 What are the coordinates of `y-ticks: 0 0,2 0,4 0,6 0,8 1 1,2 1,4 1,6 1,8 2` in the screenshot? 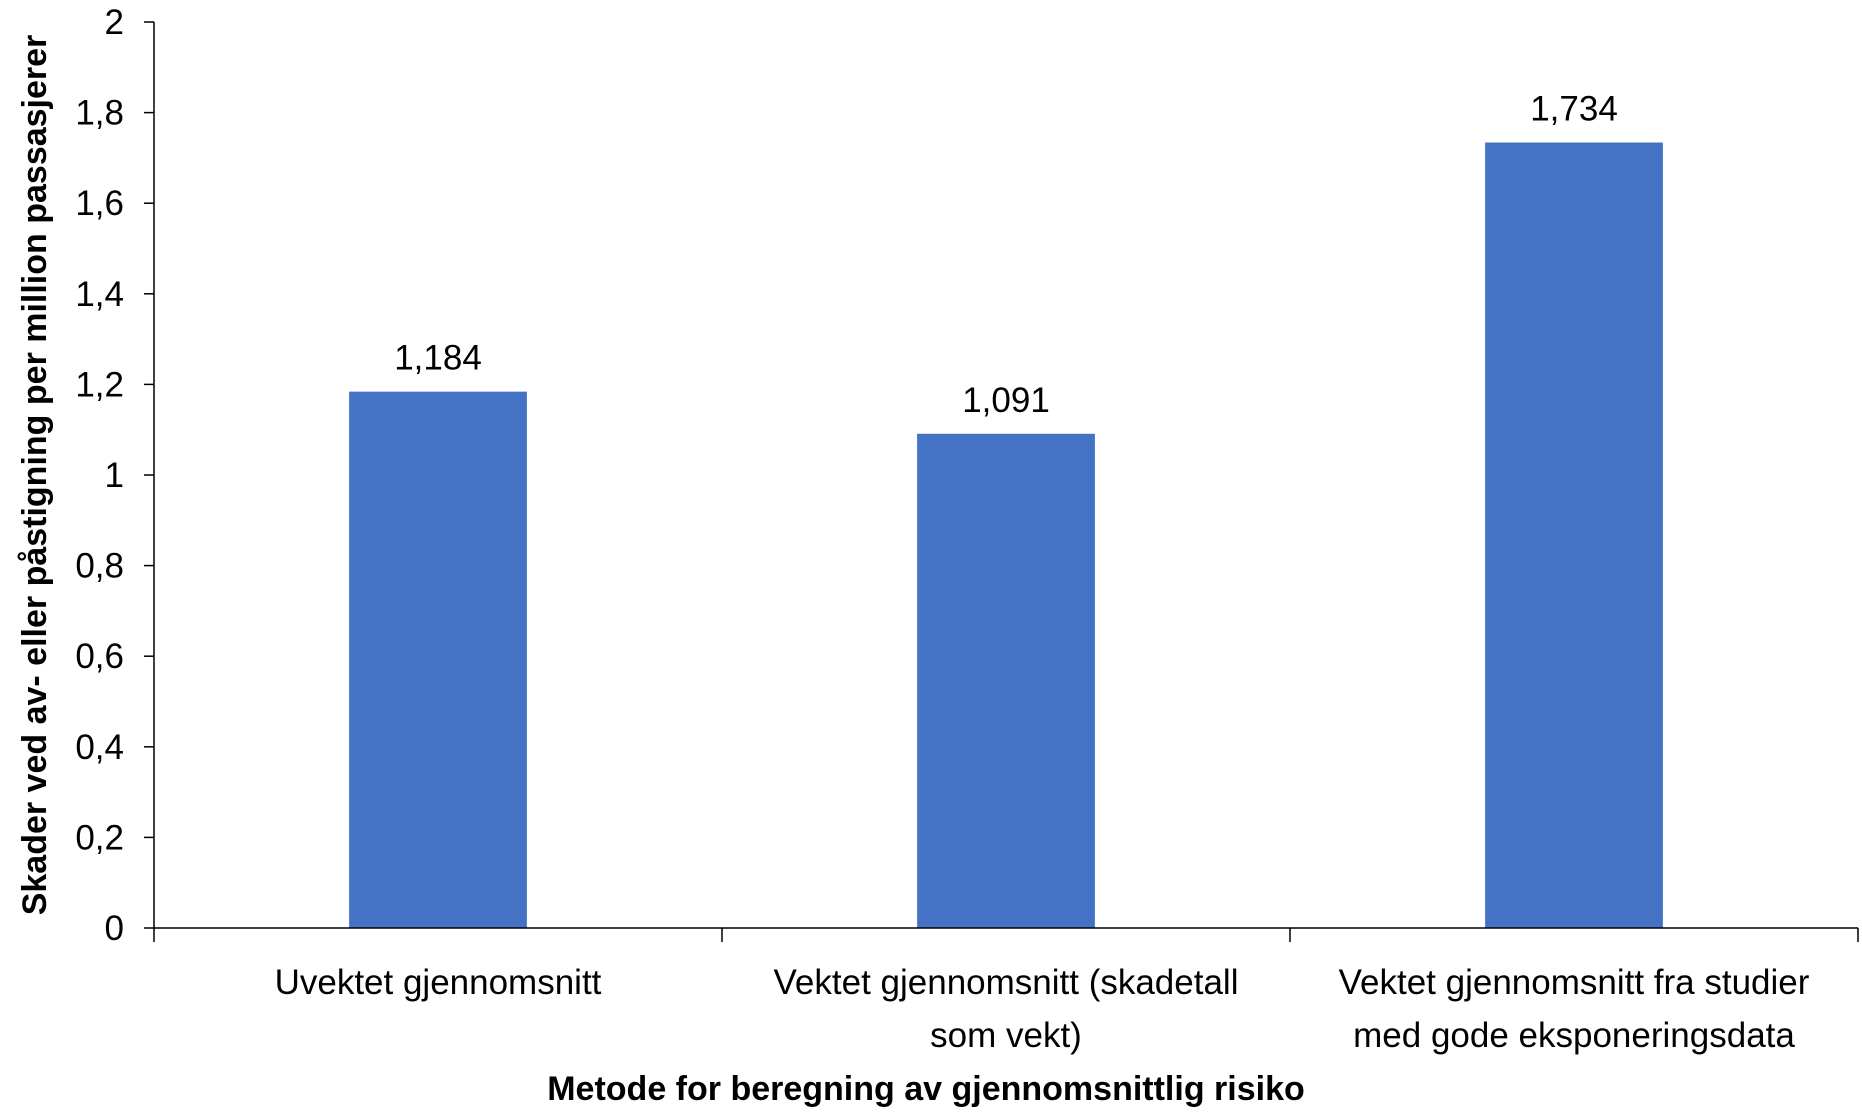 It's located at (114, 475).